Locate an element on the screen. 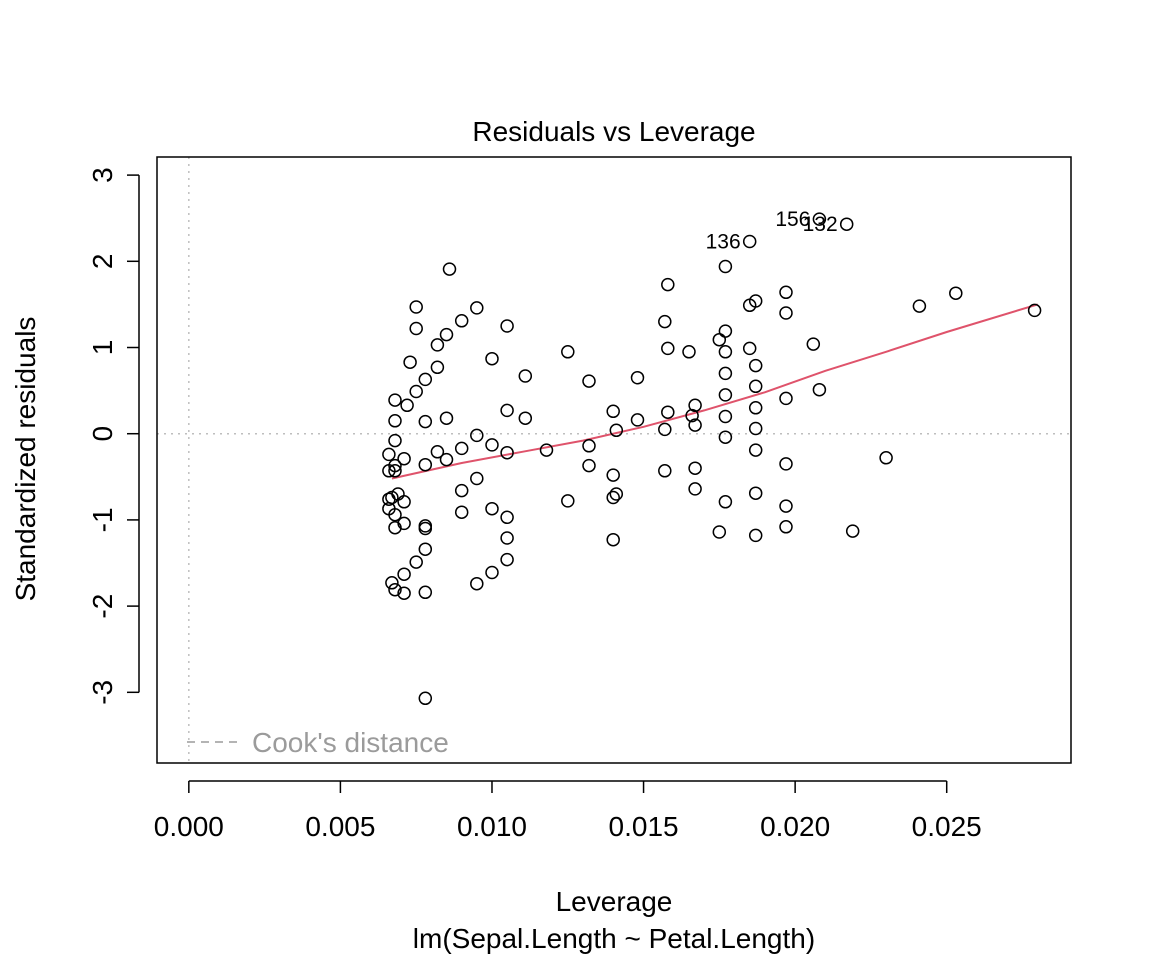 The height and width of the screenshot is (960, 1152). y-axis: -3 -2 -1 0 1 2 3 is located at coordinates (113, 436).